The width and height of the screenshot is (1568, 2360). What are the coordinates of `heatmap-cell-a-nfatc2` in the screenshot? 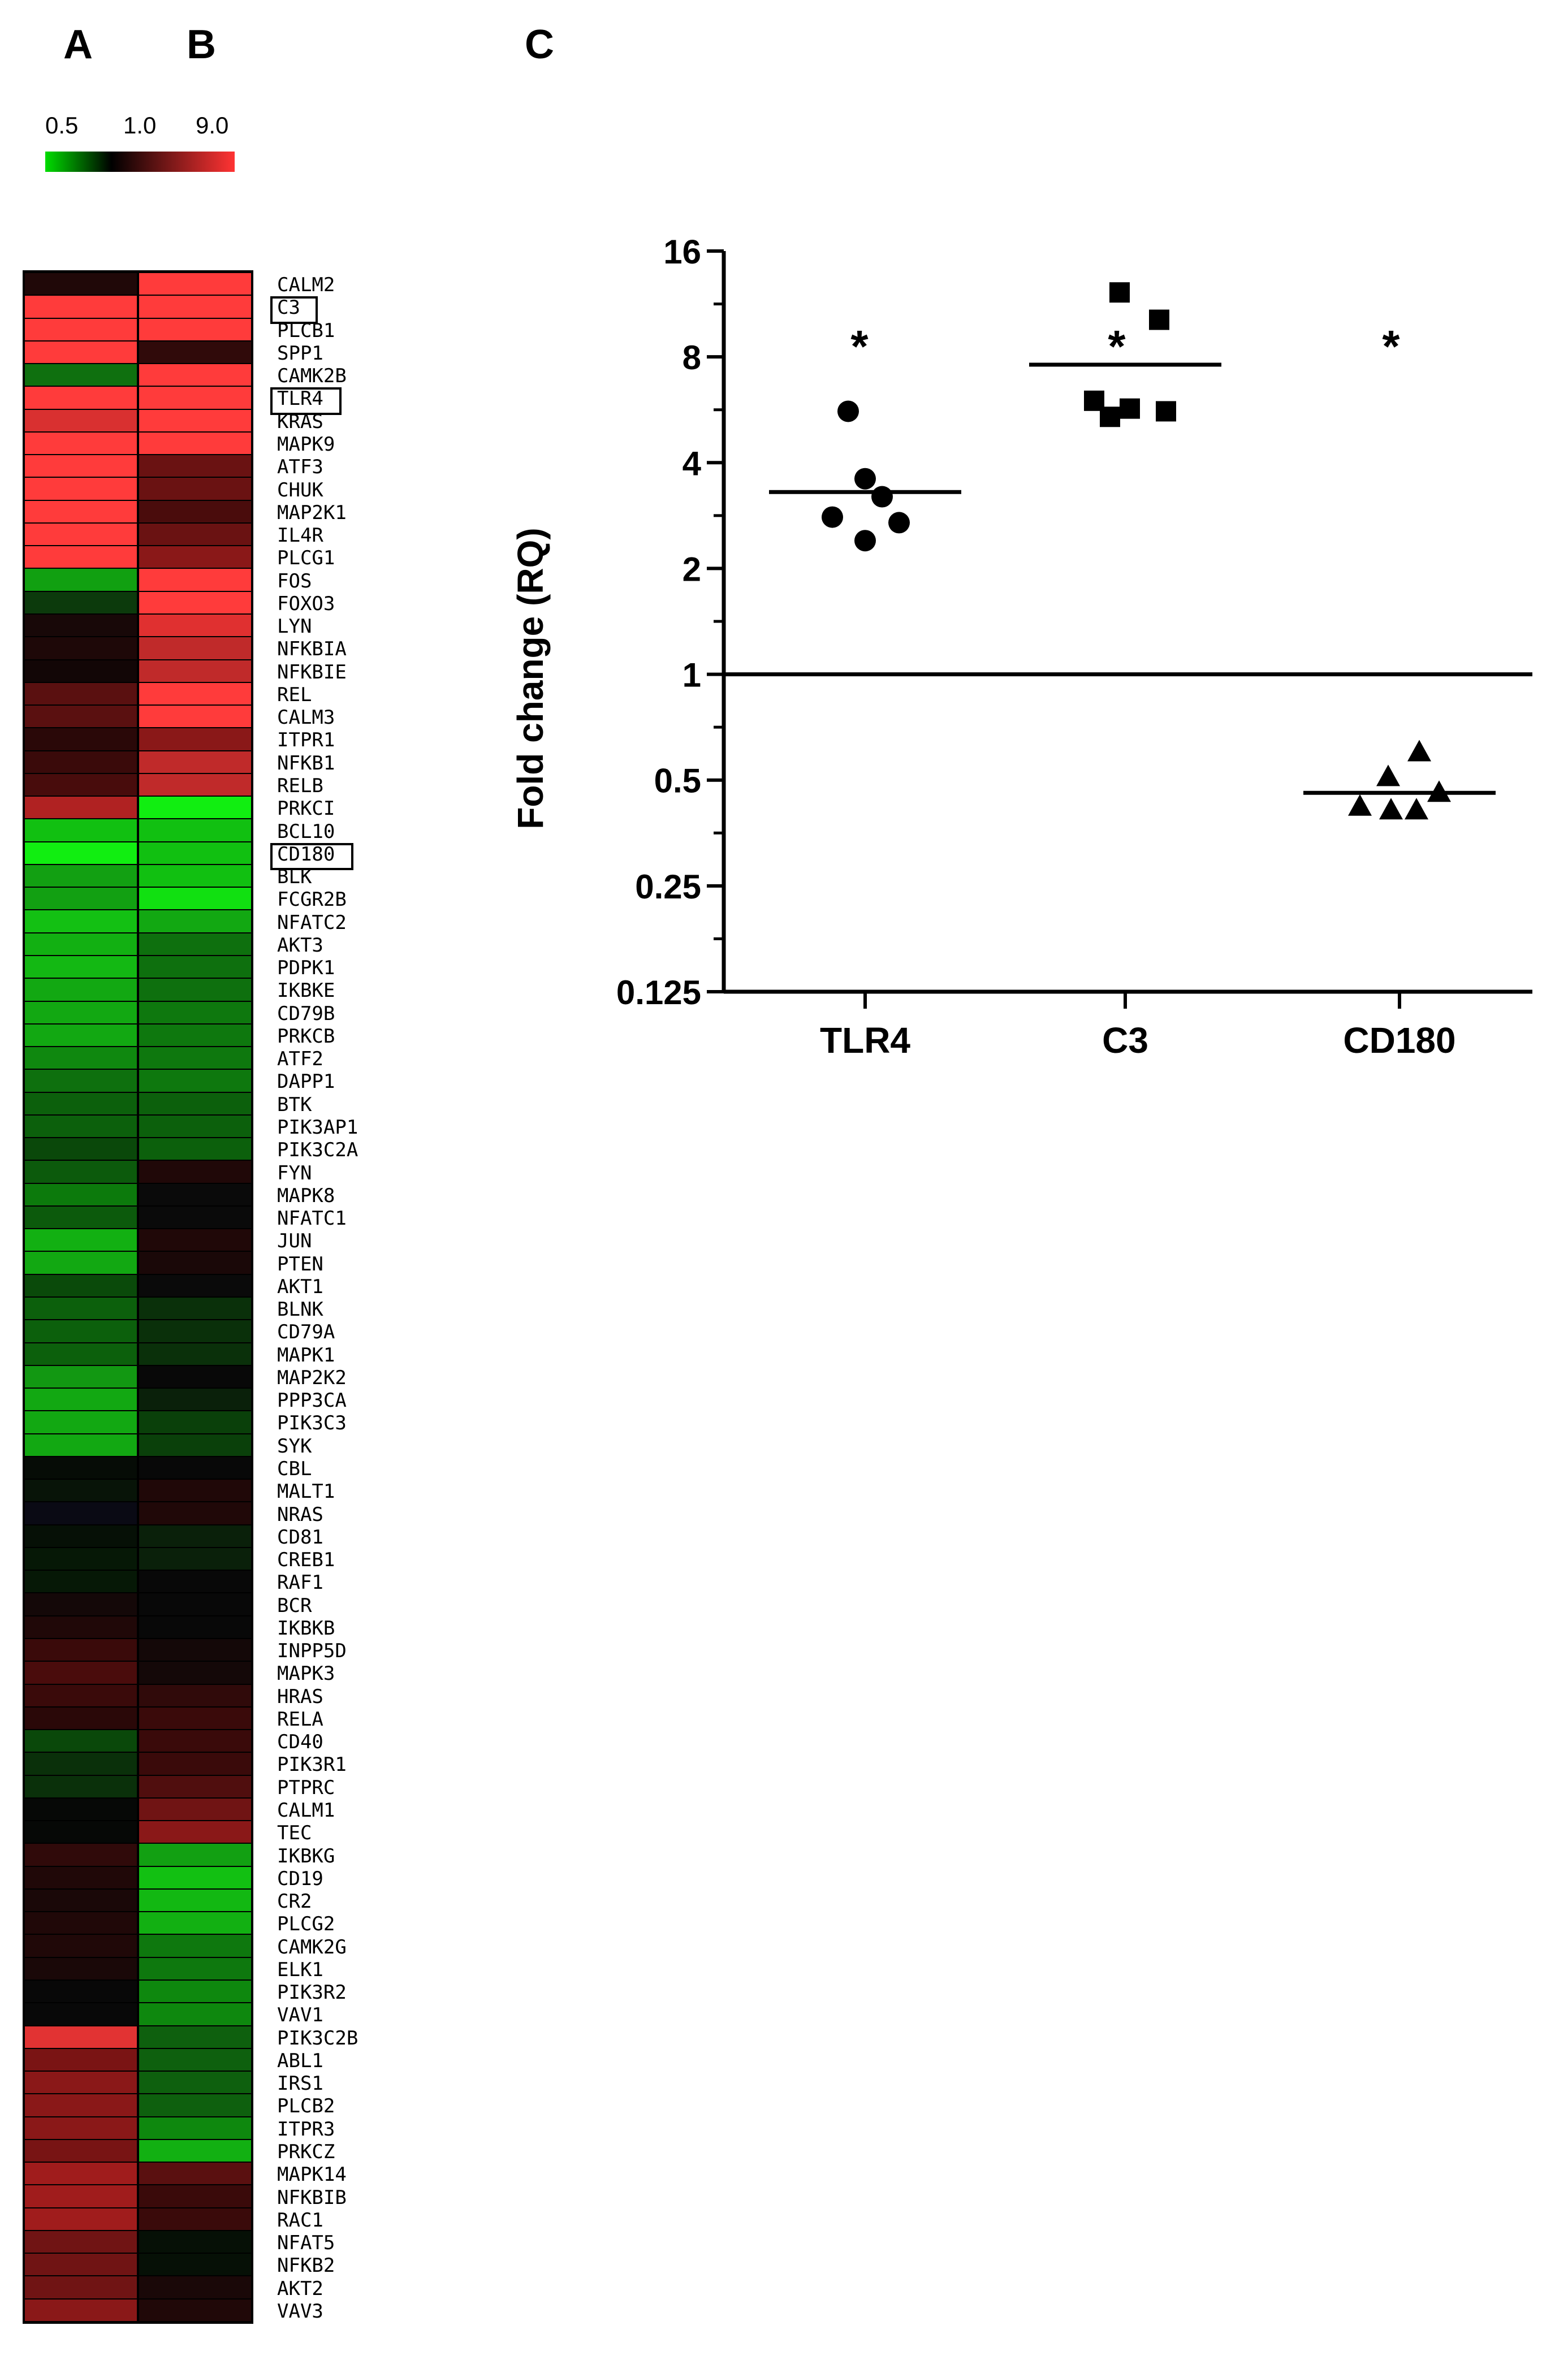 It's located at (81, 921).